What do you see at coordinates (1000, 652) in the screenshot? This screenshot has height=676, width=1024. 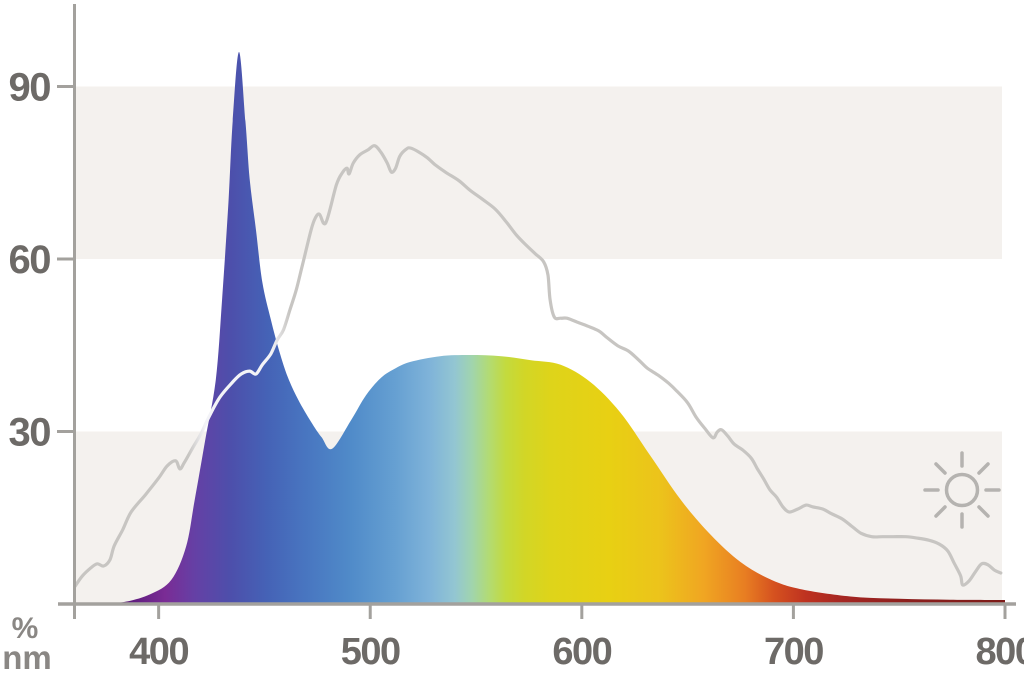 I see `x-tick-label-800: 800` at bounding box center [1000, 652].